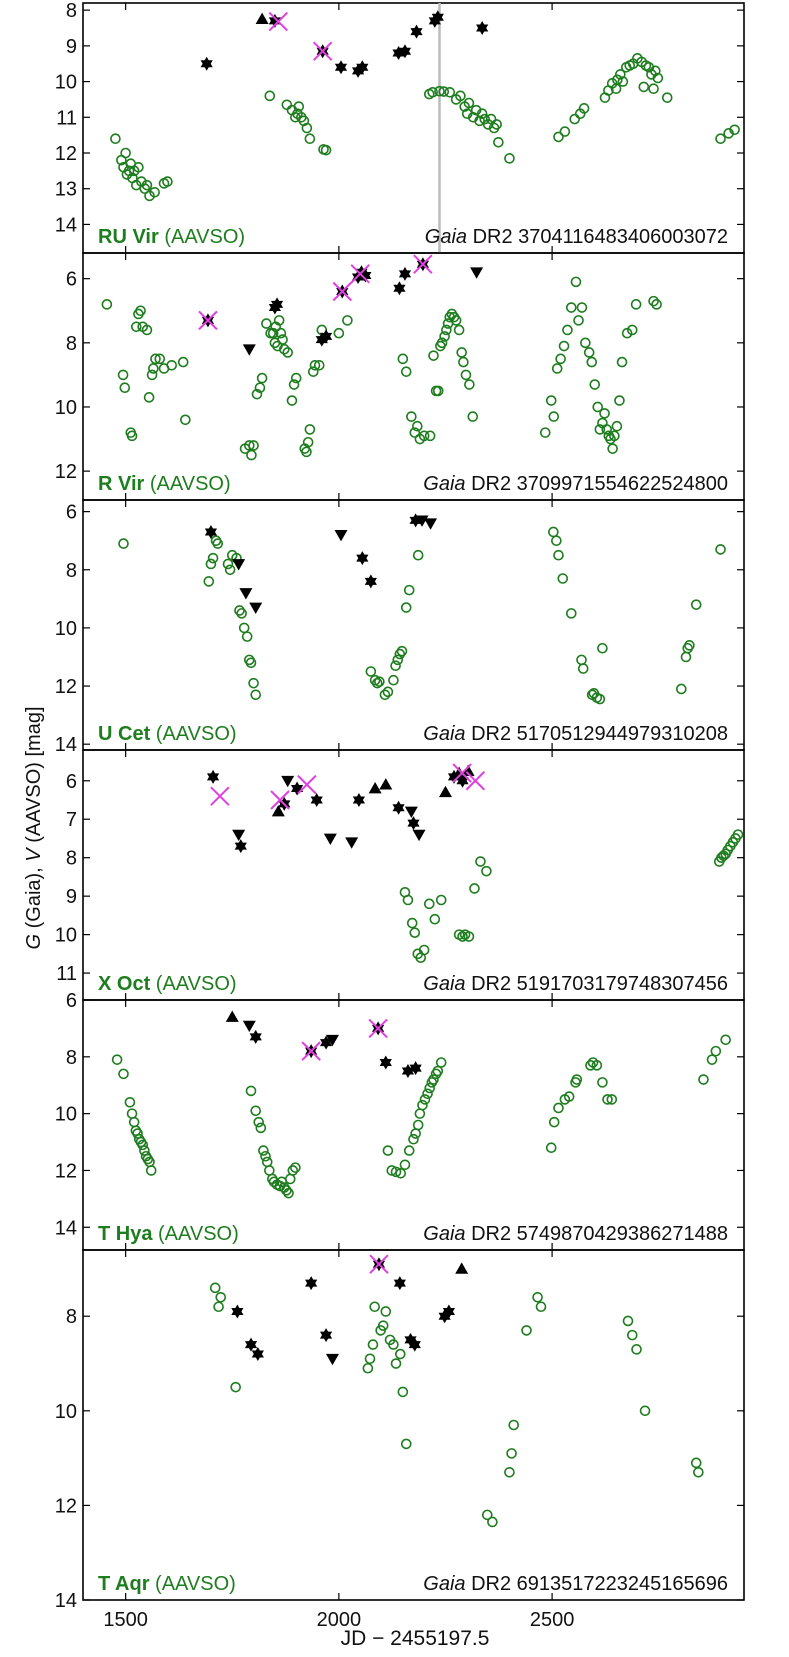  Describe the element at coordinates (34, 827) in the screenshot. I see `y-axis-label: G (Gaia), V (AAVSO) [mag]` at that location.